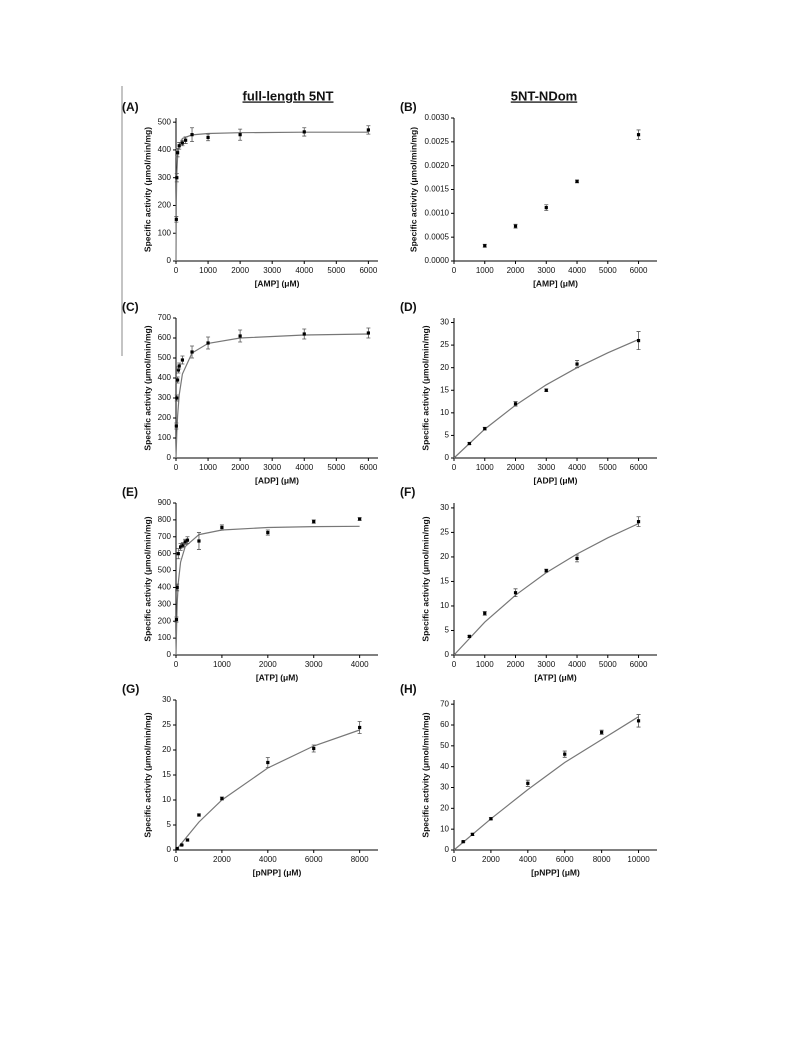  What do you see at coordinates (407, 492) in the screenshot?
I see `panel-label: (F)` at bounding box center [407, 492].